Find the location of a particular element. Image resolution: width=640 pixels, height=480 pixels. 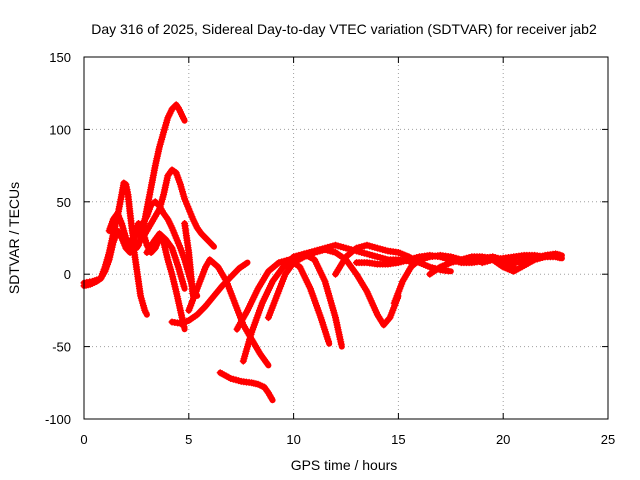

y-tick-label: 150 is located at coordinates (60, 57).